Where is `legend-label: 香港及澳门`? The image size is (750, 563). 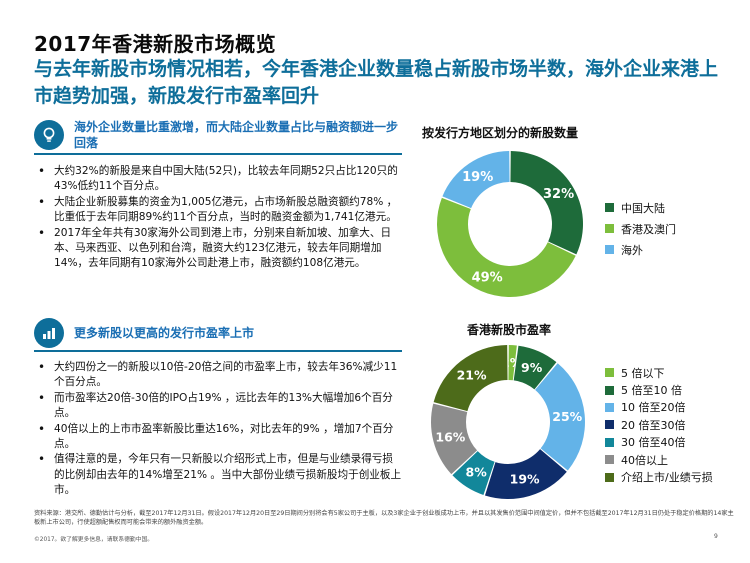
legend-label: 香港及澳门 is located at coordinates (648, 229).